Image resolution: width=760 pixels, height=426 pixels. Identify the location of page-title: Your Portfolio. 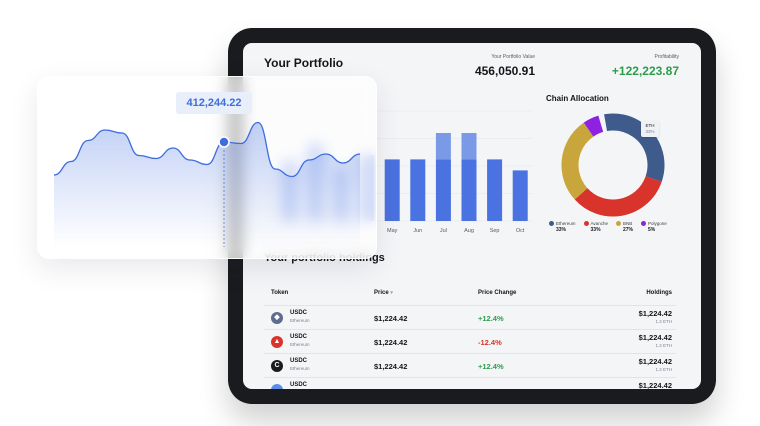
(304, 63).